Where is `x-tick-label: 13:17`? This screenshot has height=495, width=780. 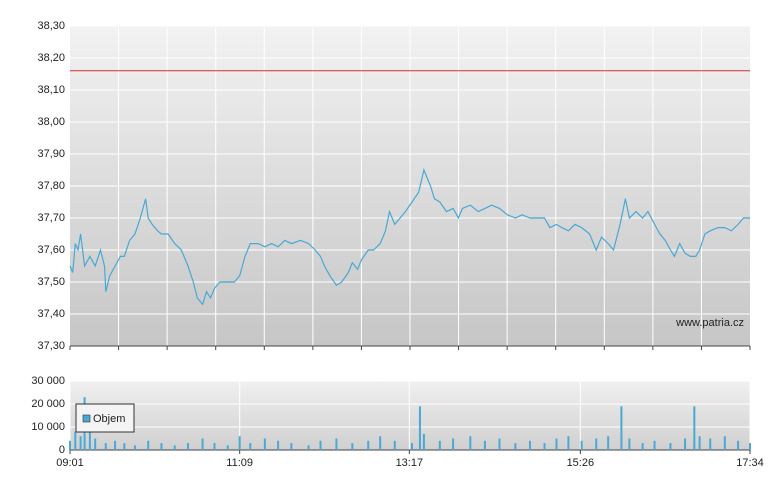
x-tick-label: 13:17 is located at coordinates (410, 463).